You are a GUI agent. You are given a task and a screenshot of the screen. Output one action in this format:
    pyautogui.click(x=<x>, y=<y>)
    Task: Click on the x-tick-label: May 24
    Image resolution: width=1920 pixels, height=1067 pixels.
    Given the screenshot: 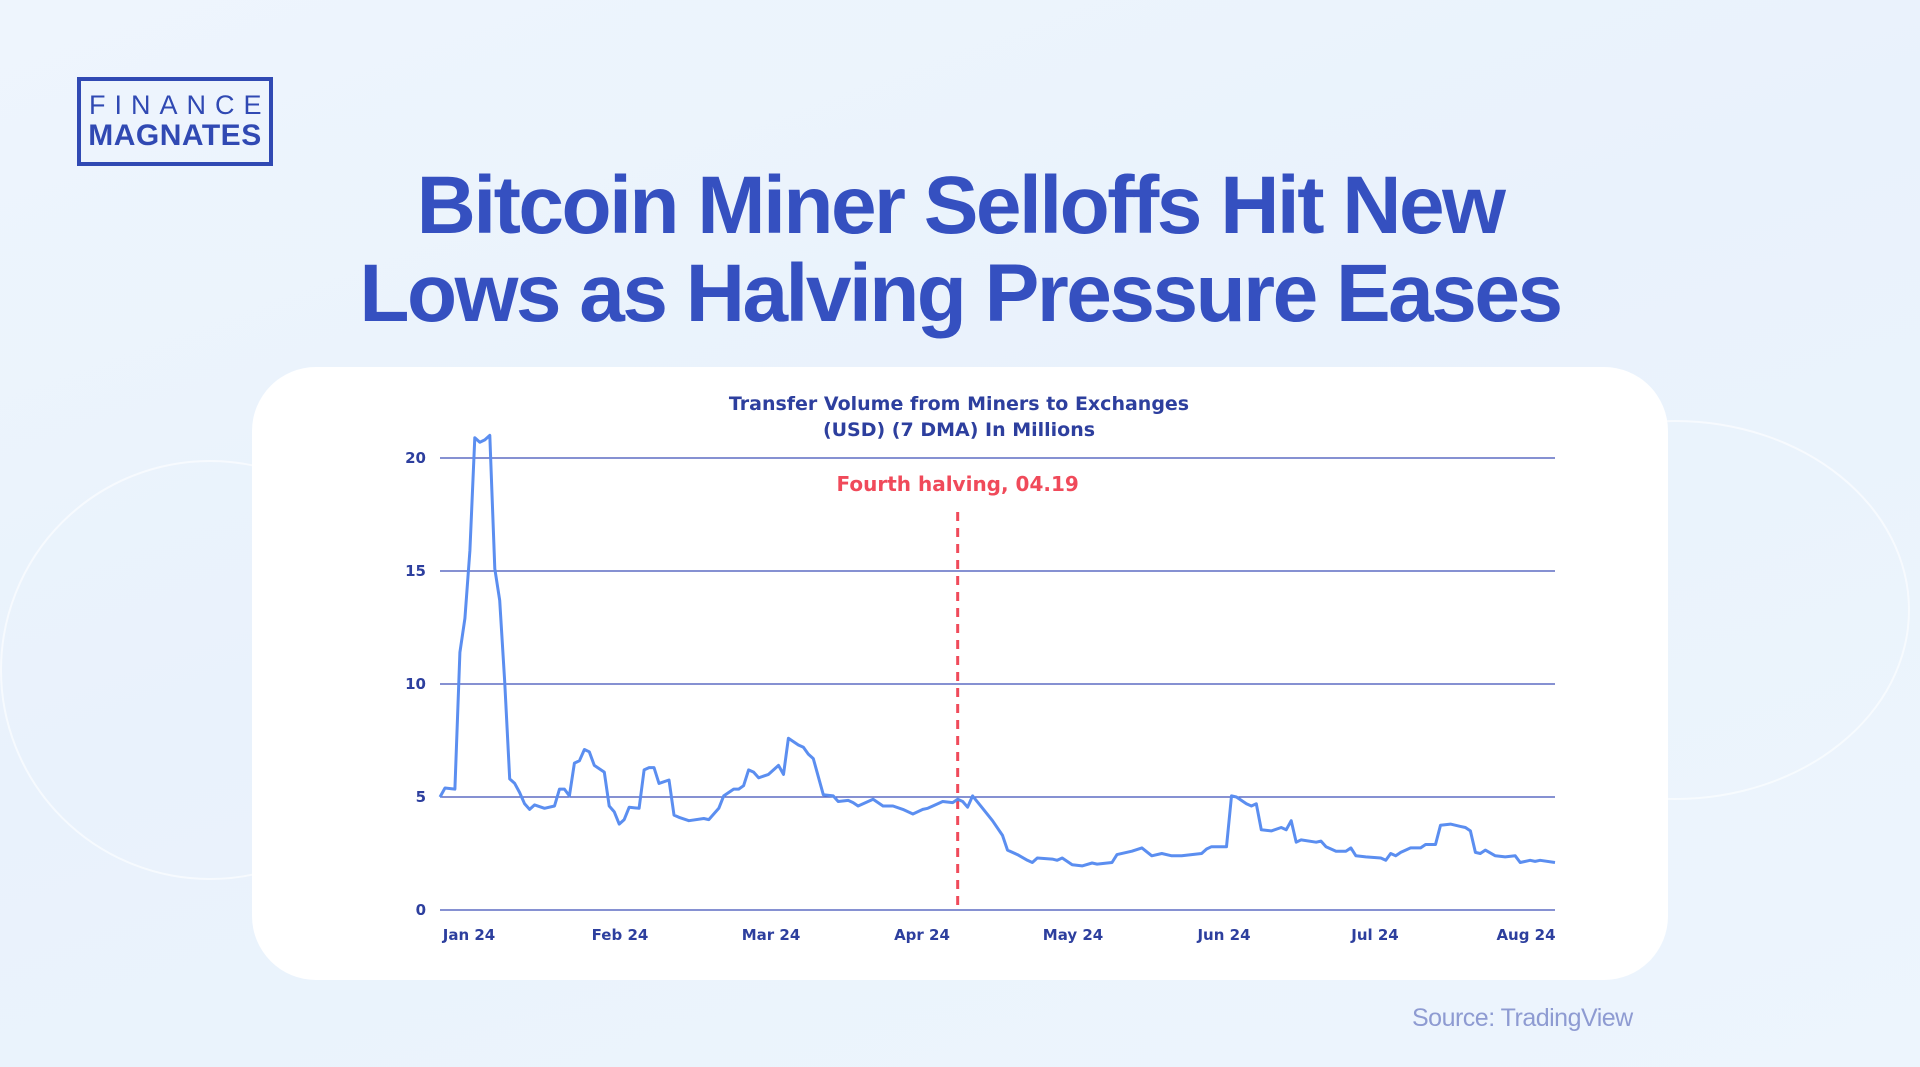 What is the action you would take?
    pyautogui.click(x=1073, y=935)
    